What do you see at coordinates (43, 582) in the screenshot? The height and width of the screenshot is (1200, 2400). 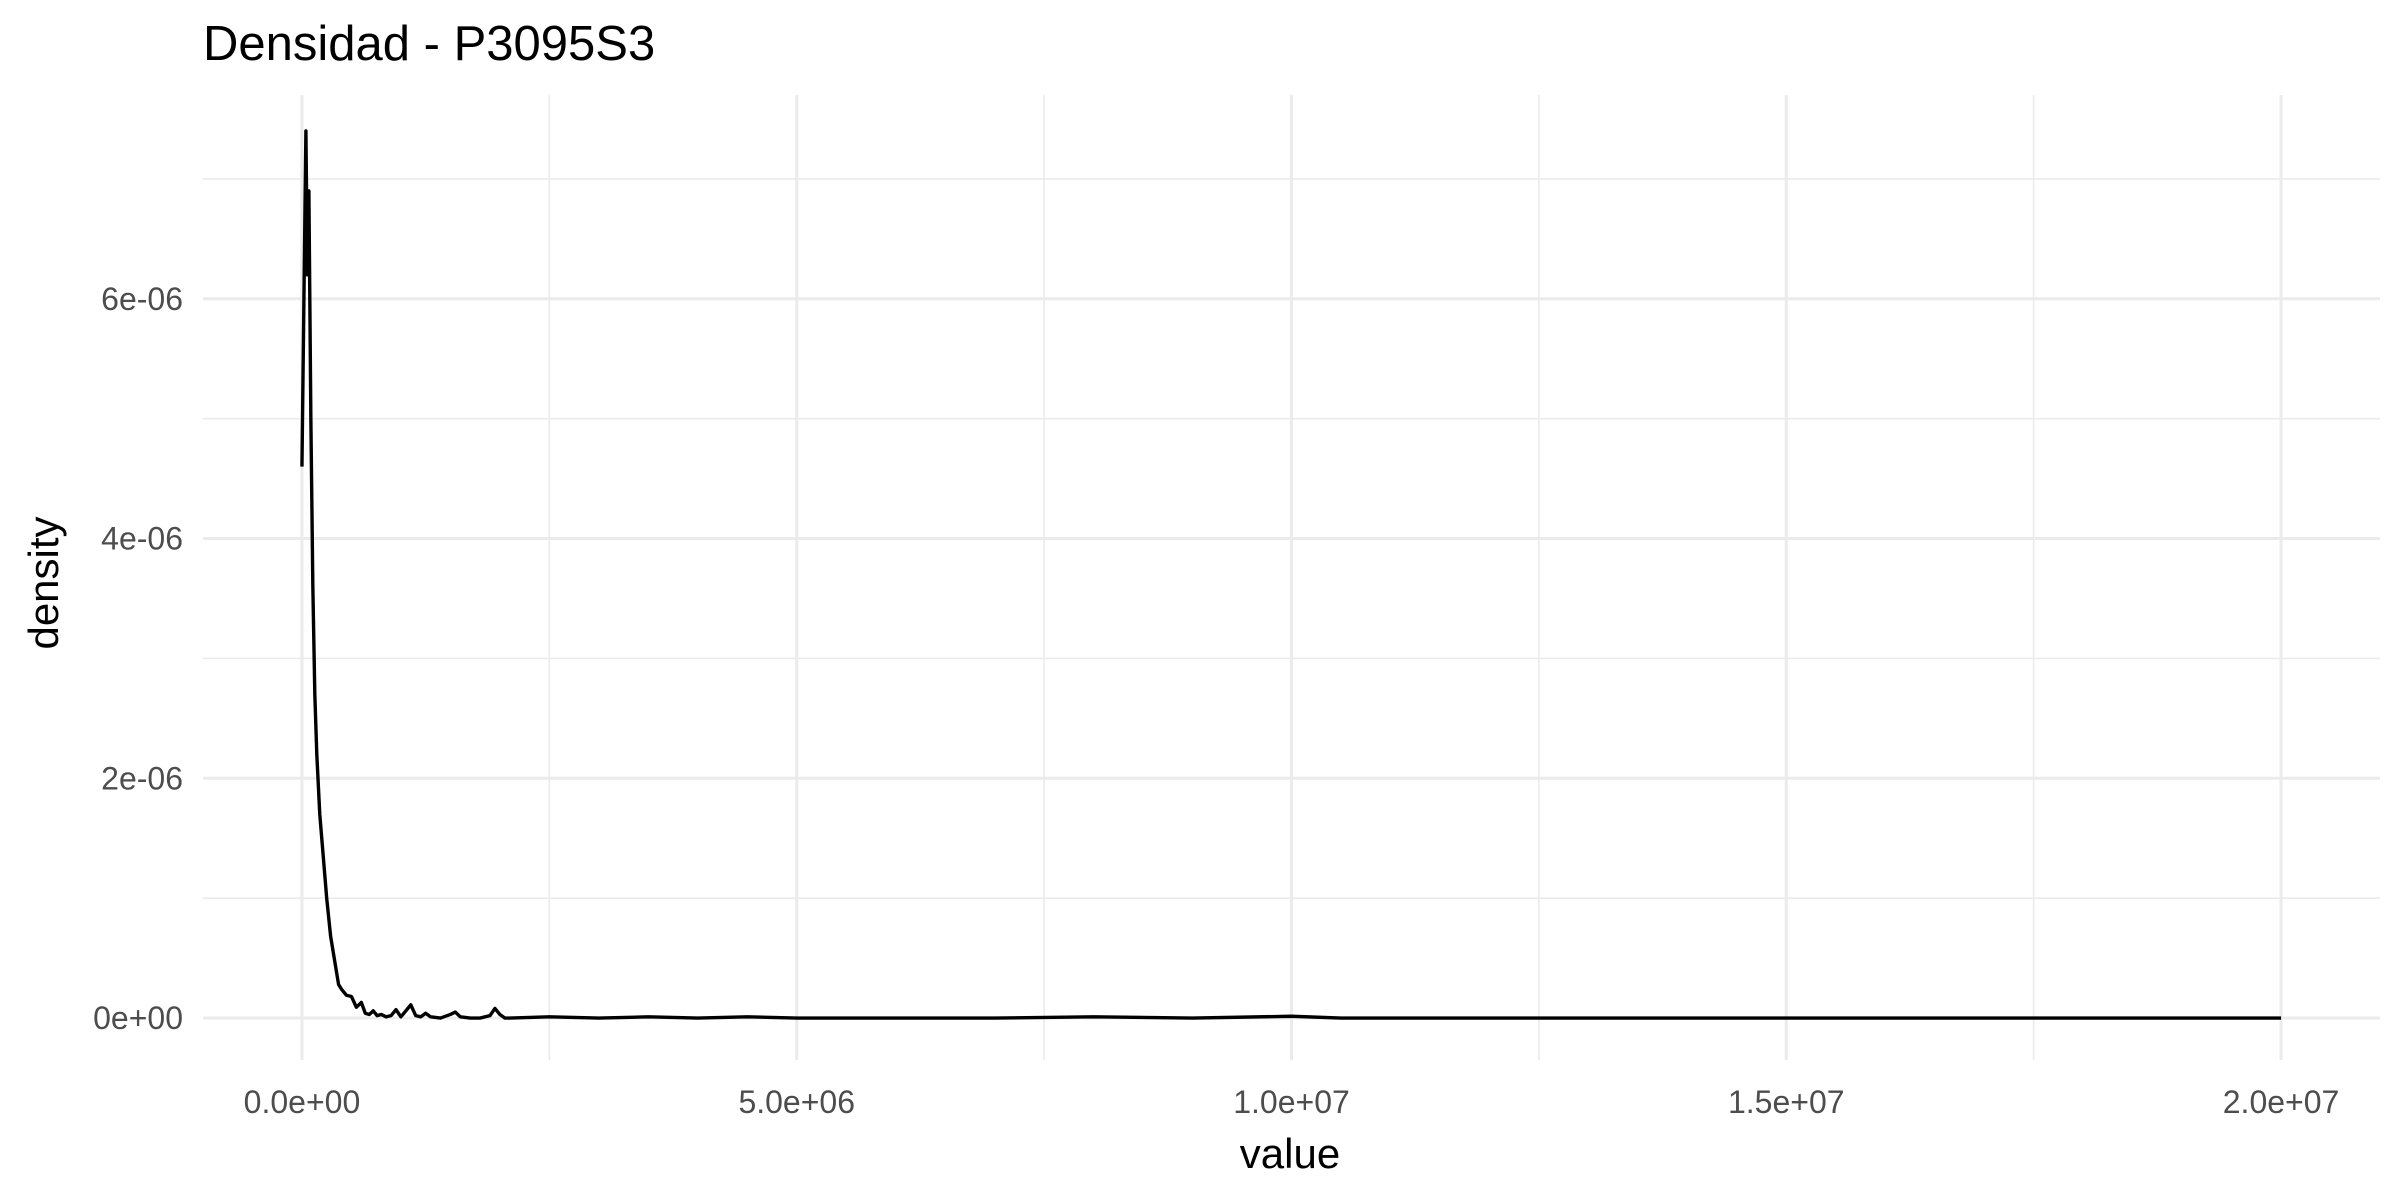 I see `y-axis-title: density` at bounding box center [43, 582].